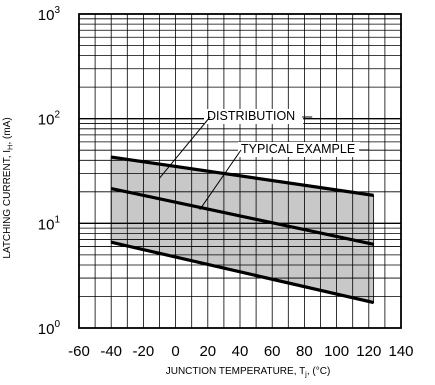 The image size is (435, 385). What do you see at coordinates (10, 147) in the screenshot?
I see `y-axis-label-sub: H` at bounding box center [10, 147].